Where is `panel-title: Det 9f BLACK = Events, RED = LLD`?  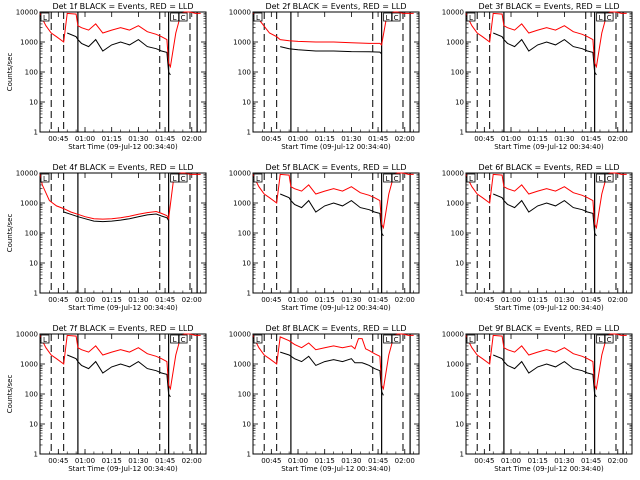 panel-title: Det 9f BLACK = Events, RED = LLD is located at coordinates (548, 328).